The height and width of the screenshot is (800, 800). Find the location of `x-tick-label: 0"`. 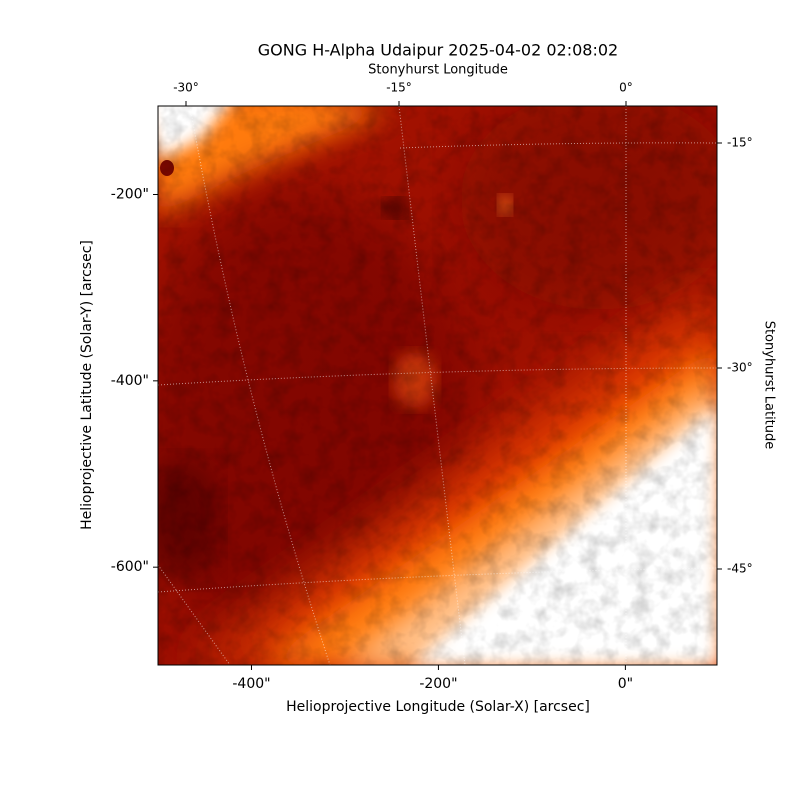

x-tick-label: 0" is located at coordinates (625, 684).